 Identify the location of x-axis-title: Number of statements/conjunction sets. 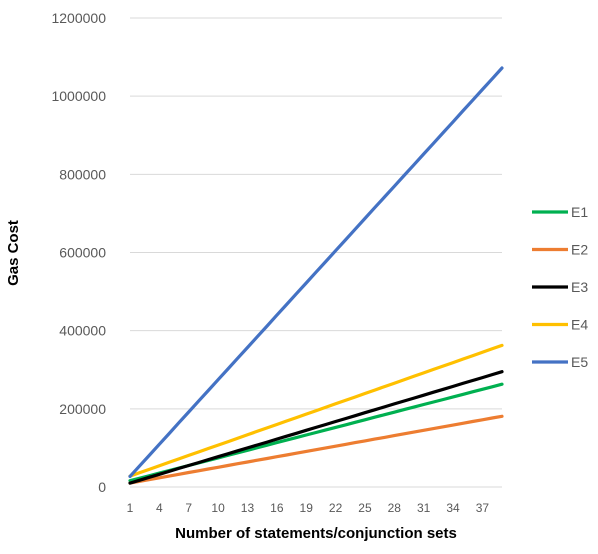
(316, 533).